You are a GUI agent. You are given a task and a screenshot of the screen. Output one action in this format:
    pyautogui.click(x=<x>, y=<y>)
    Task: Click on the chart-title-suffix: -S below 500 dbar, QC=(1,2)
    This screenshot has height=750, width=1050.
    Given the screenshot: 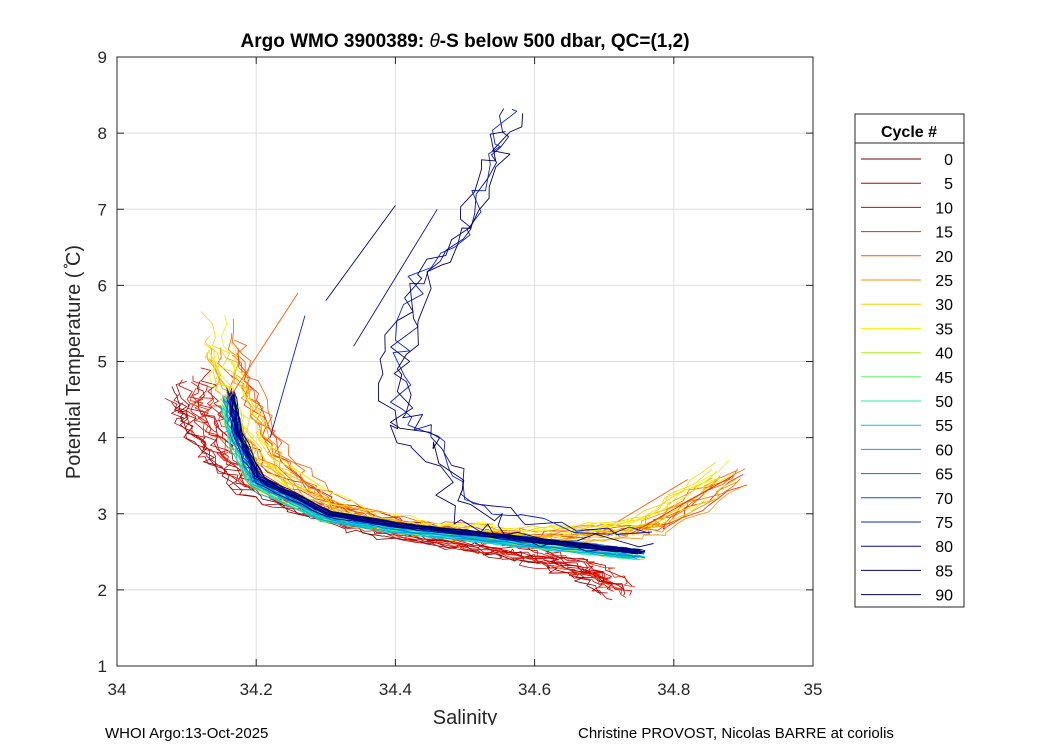 What is the action you would take?
    pyautogui.click(x=565, y=41)
    